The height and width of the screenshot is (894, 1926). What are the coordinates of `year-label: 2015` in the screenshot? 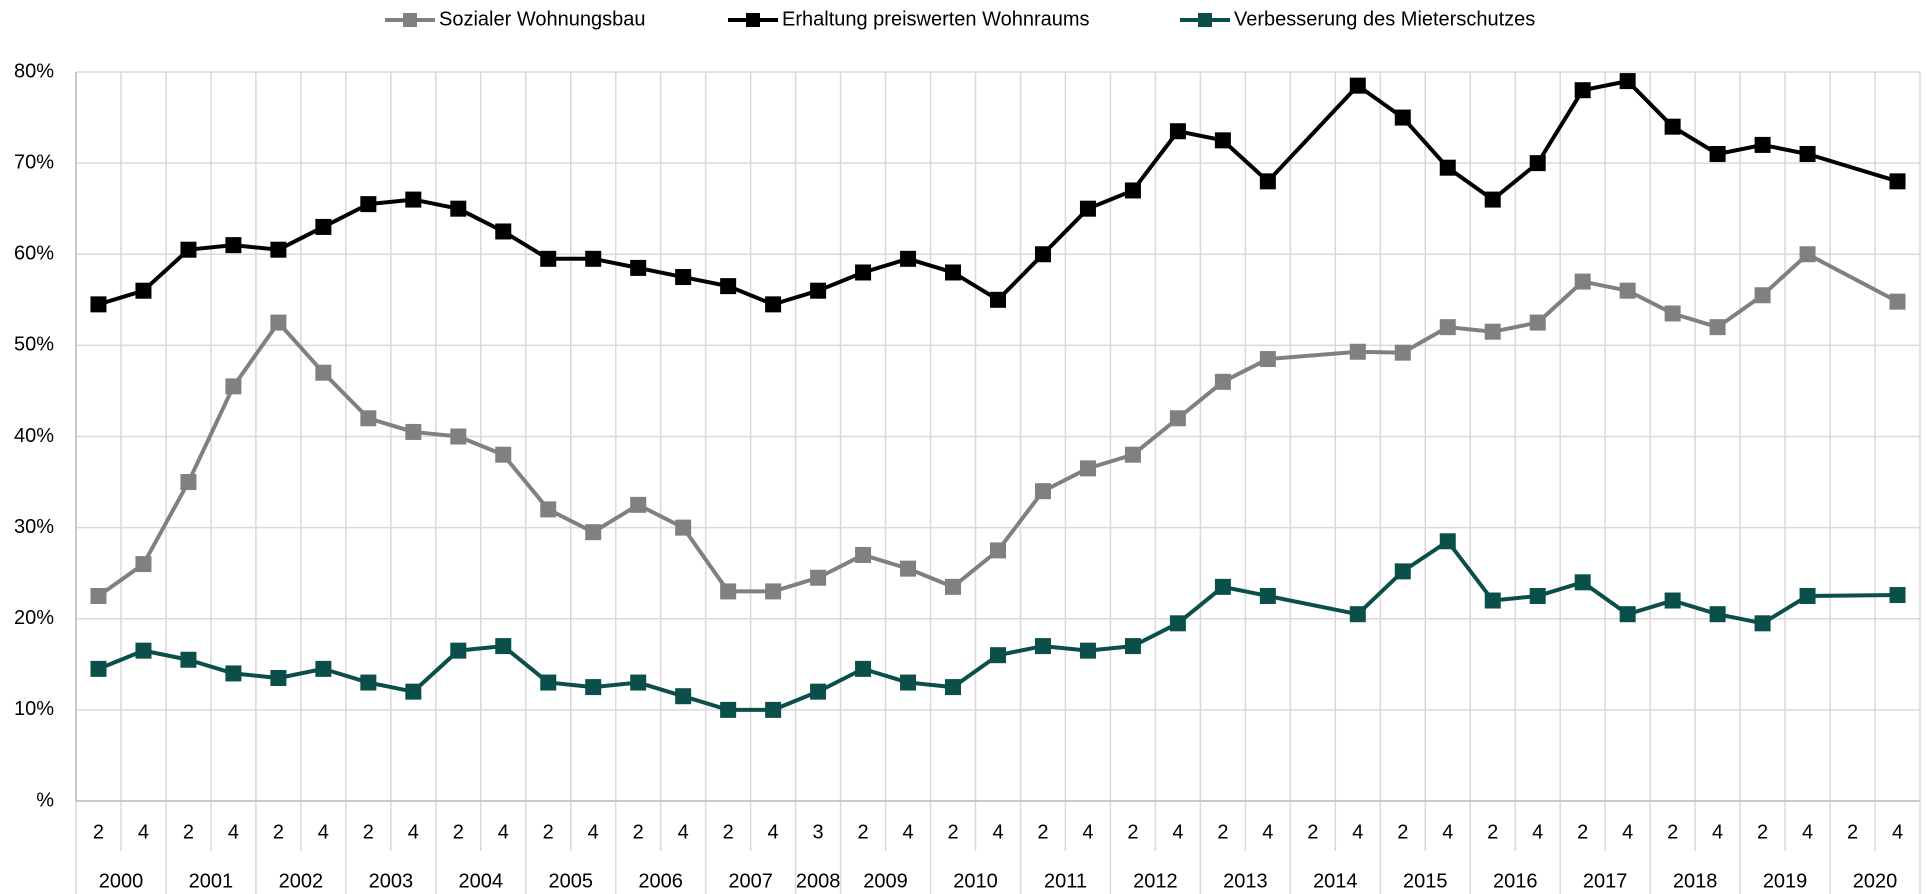 It's located at (1425, 881).